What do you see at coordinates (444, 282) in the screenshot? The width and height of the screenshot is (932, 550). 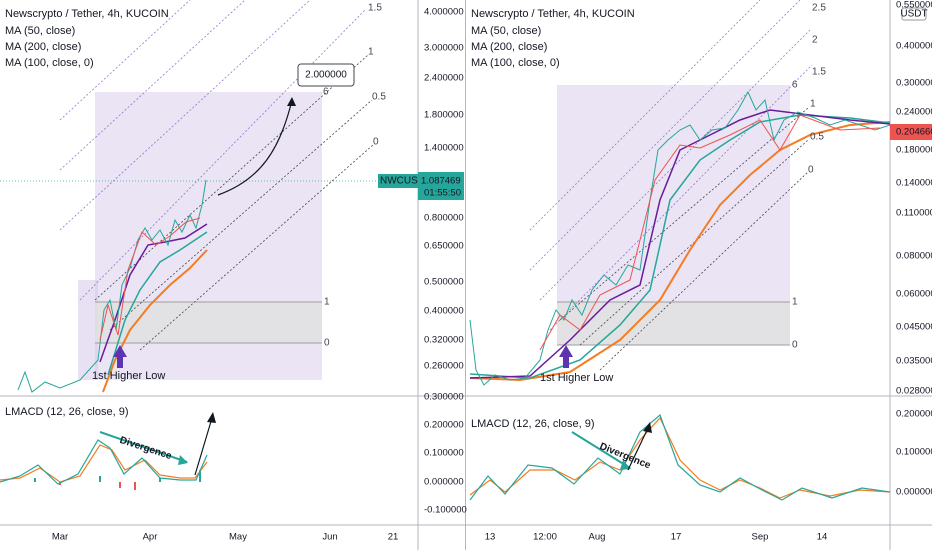 I see `price-axis-label: 0.500000` at bounding box center [444, 282].